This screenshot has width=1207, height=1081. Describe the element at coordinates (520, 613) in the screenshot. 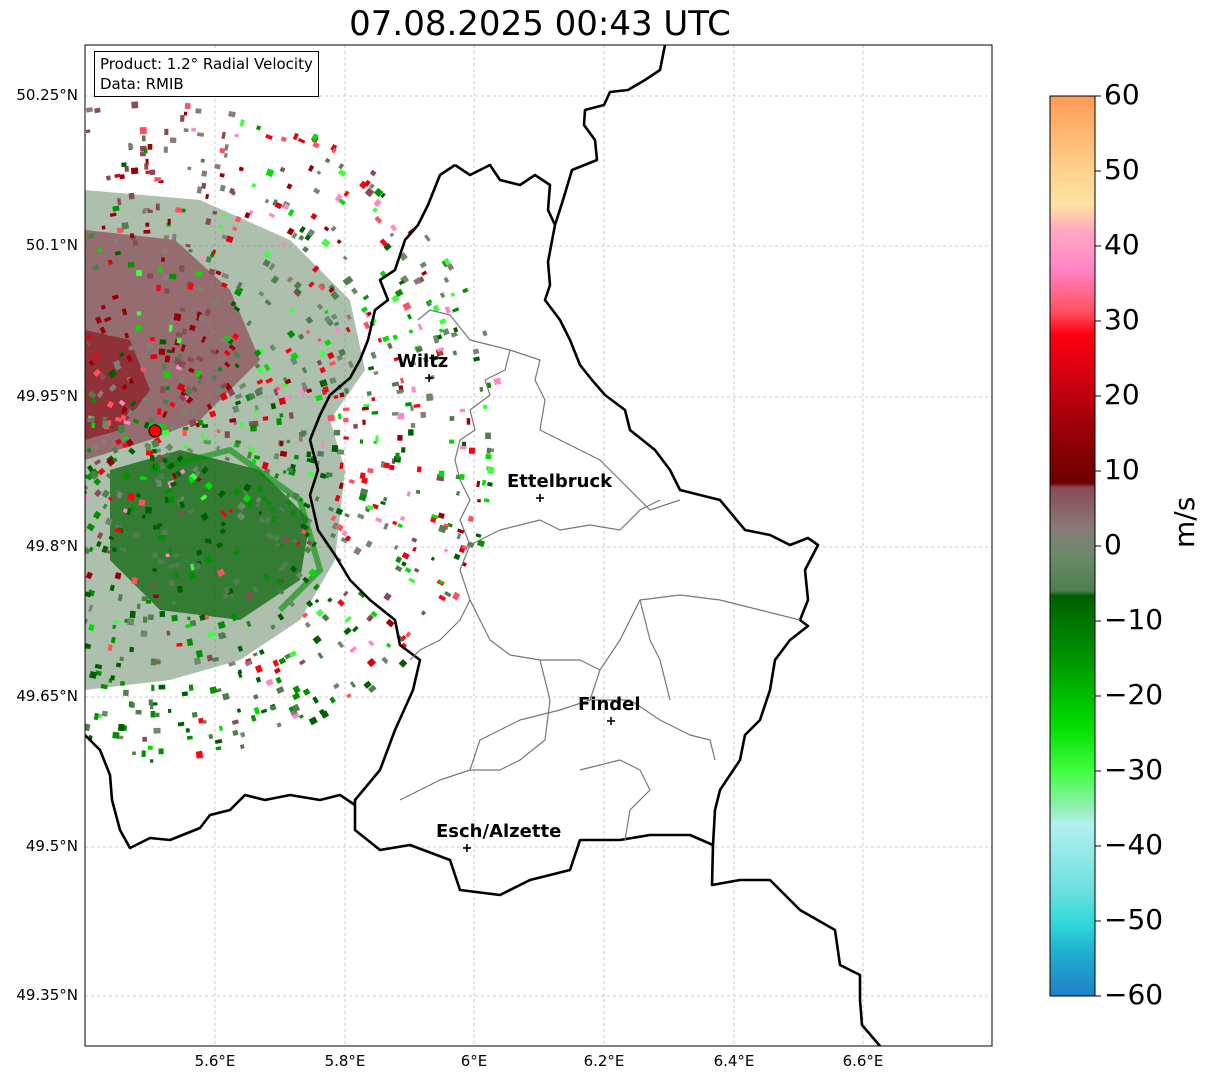

I see `city-markers` at that location.